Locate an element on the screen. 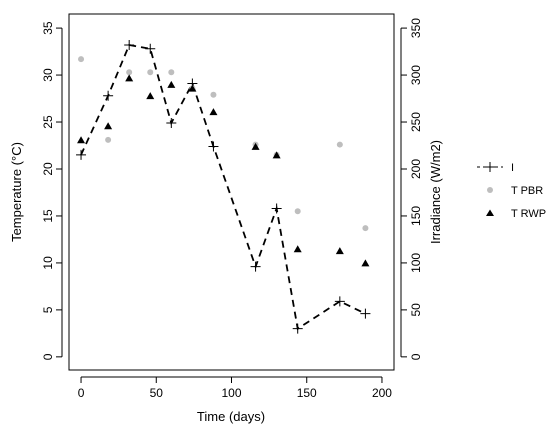 The image size is (550, 431). x-tick-label: 50 is located at coordinates (157, 393).